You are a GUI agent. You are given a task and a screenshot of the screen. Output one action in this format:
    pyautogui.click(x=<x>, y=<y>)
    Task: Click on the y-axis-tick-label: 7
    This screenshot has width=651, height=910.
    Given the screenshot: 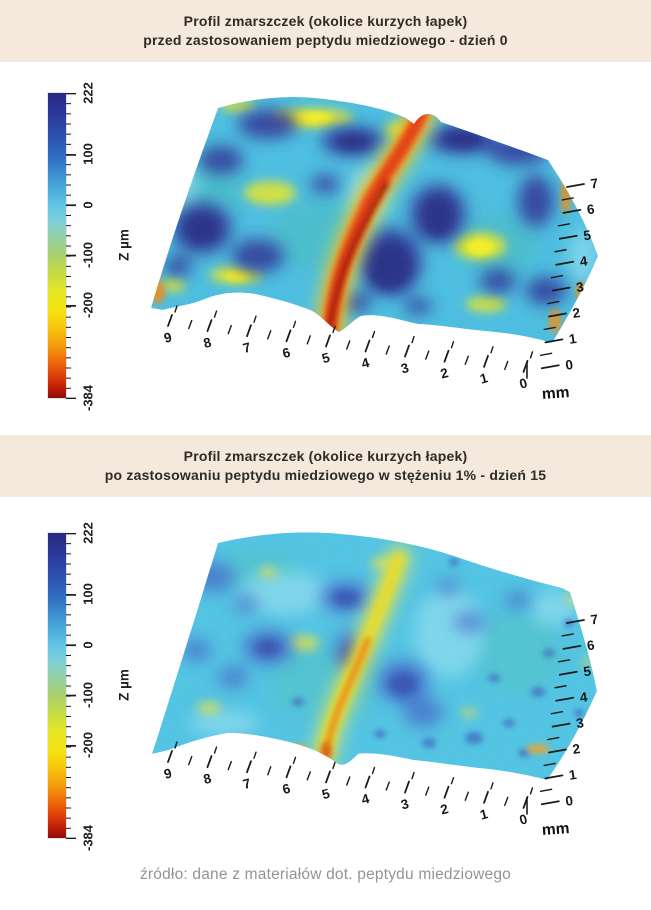 What is the action you would take?
    pyautogui.click(x=595, y=620)
    